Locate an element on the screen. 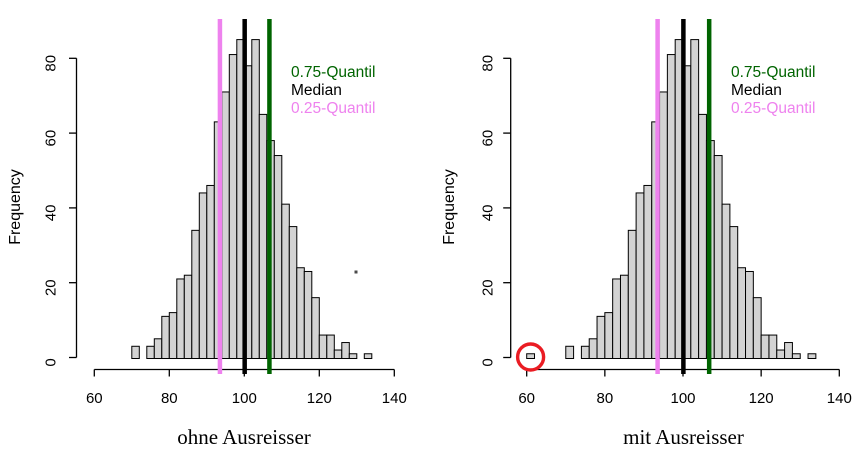 The height and width of the screenshot is (453, 866). outlier-circle is located at coordinates (530, 357).